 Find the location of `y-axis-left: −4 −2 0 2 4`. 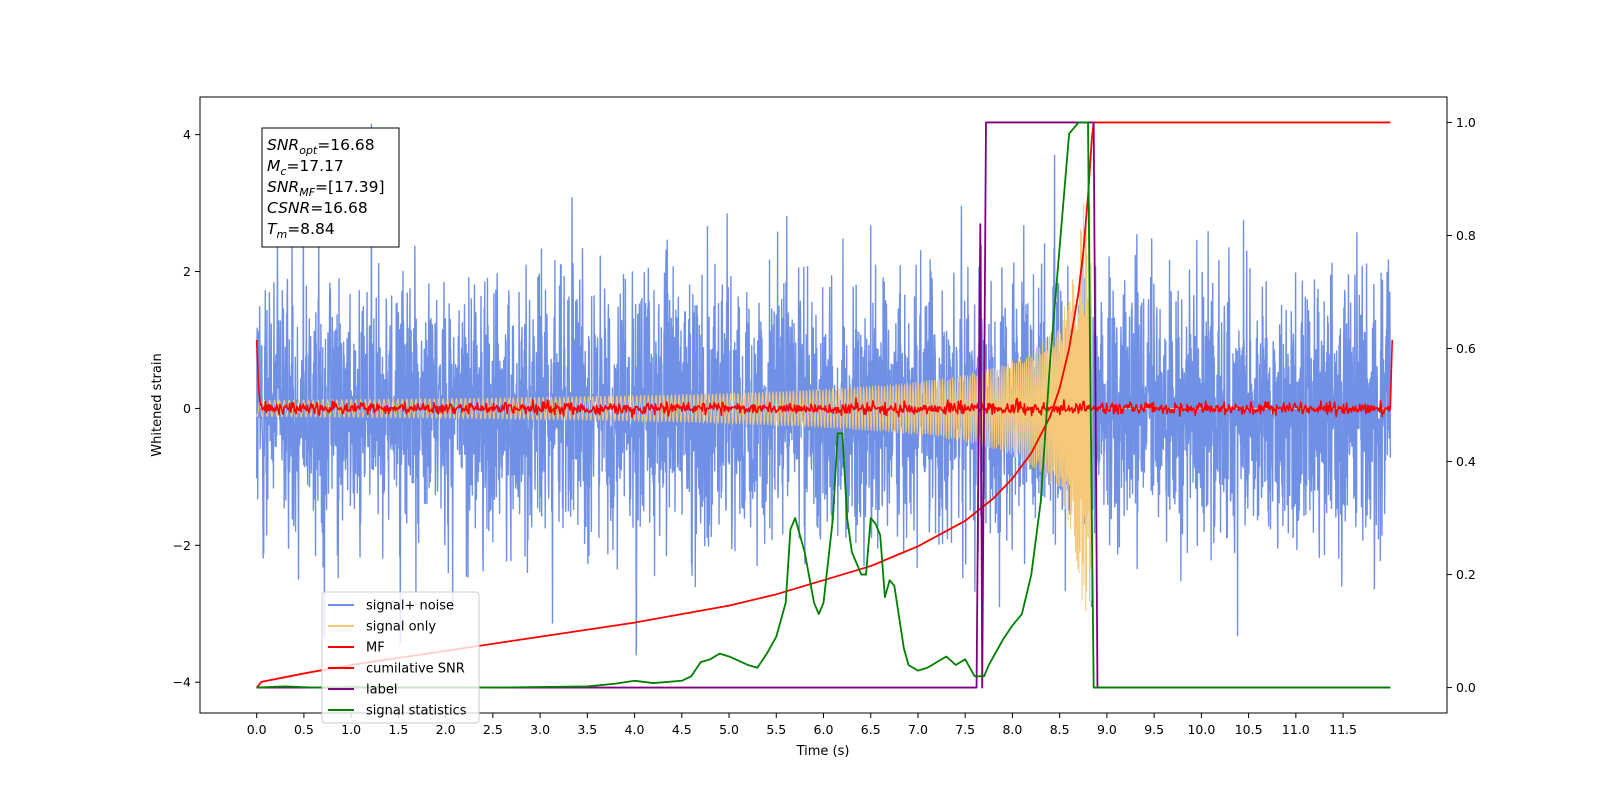

y-axis-left: −4 −2 0 2 4 is located at coordinates (186, 408).